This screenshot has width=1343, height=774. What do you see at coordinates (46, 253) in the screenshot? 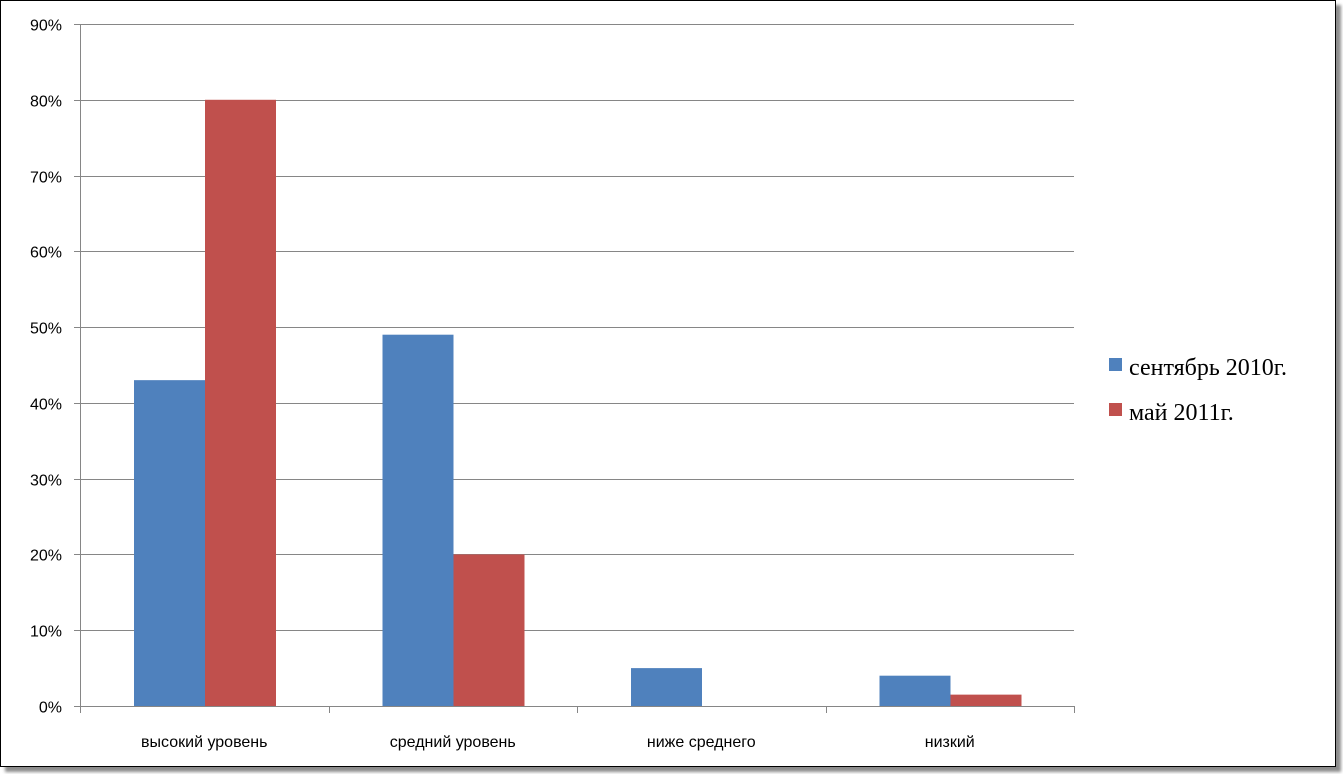
I see `y-tick-label: 60%` at bounding box center [46, 253].